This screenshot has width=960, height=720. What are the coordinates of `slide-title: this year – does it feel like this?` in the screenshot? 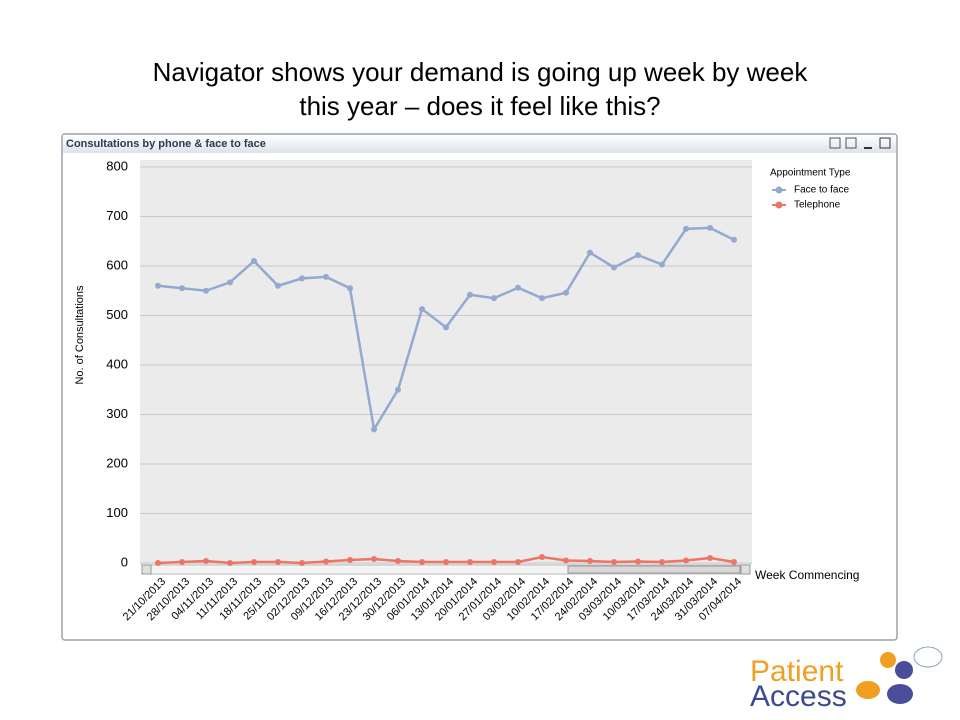 It's located at (479, 106).